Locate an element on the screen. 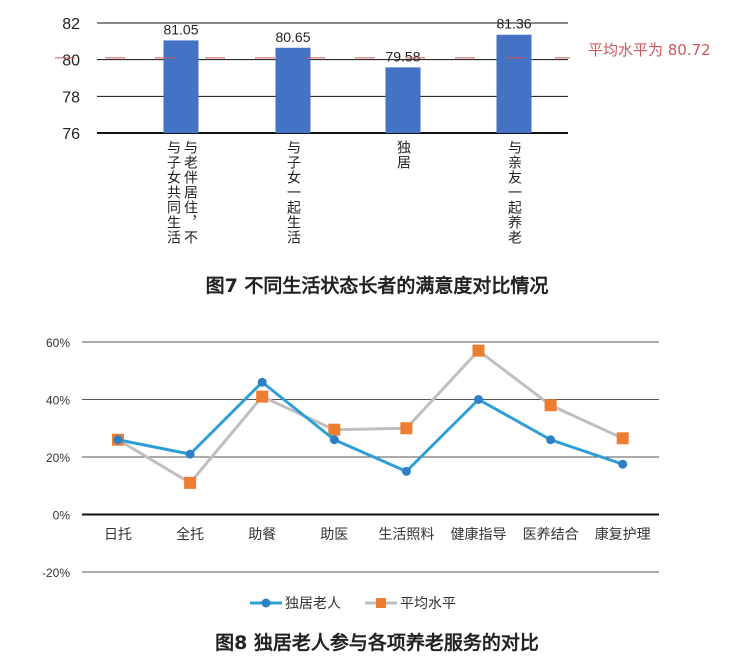  x-category-label: 与亲友一起养老 is located at coordinates (514, 192).